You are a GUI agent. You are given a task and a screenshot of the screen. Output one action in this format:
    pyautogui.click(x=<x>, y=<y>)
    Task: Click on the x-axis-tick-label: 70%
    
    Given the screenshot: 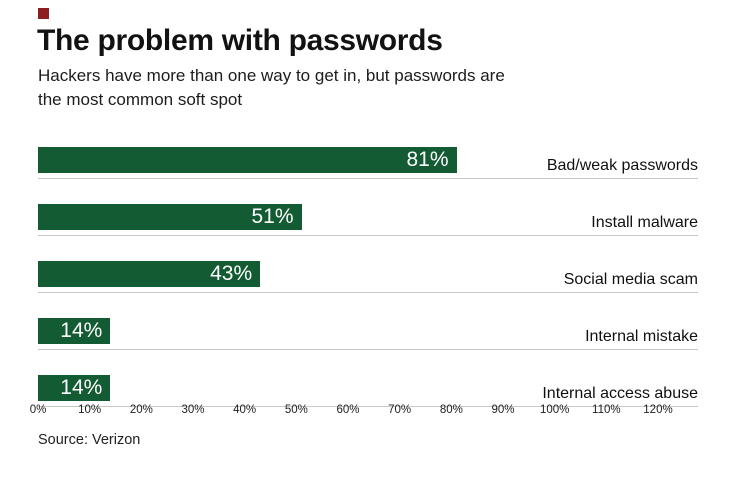 What is the action you would take?
    pyautogui.click(x=400, y=410)
    